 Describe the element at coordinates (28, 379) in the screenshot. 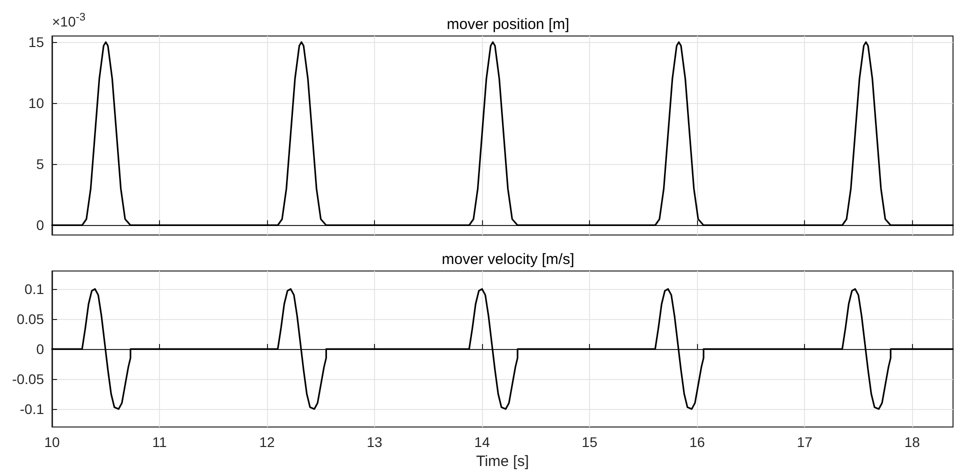

I see `y-tick-label: -0.05` at that location.